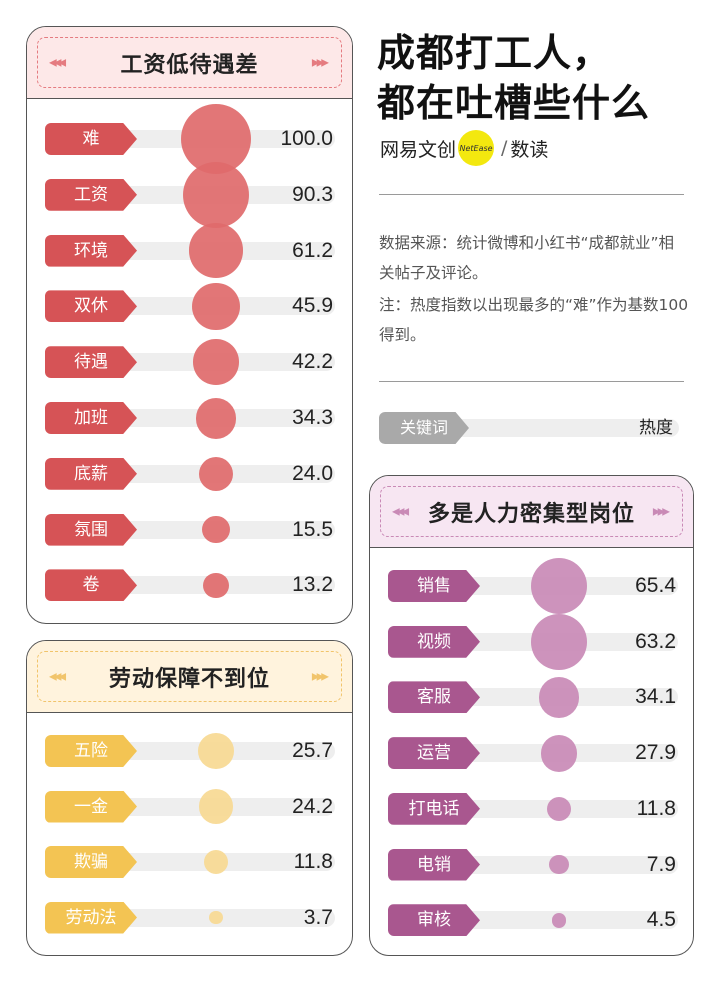 This screenshot has height=982, width=720. I want to click on legend-heat-label: 热度, so click(656, 428).